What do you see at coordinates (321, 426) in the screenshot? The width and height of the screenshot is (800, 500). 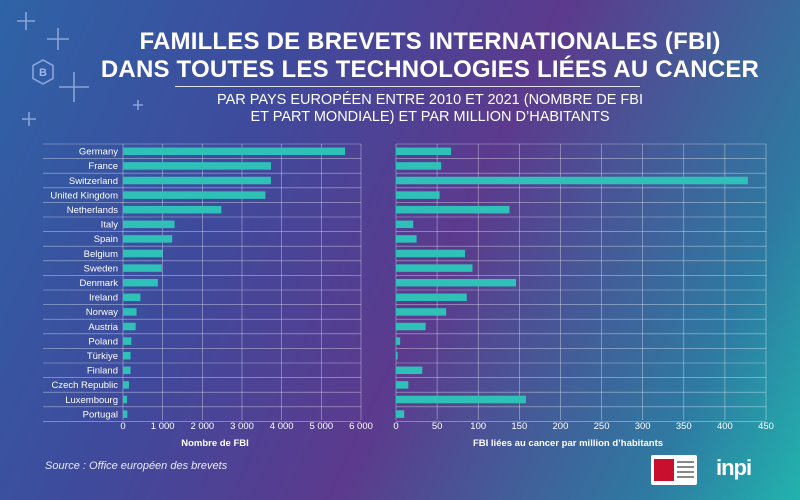 I see `x-tick-label: 5 000` at bounding box center [321, 426].